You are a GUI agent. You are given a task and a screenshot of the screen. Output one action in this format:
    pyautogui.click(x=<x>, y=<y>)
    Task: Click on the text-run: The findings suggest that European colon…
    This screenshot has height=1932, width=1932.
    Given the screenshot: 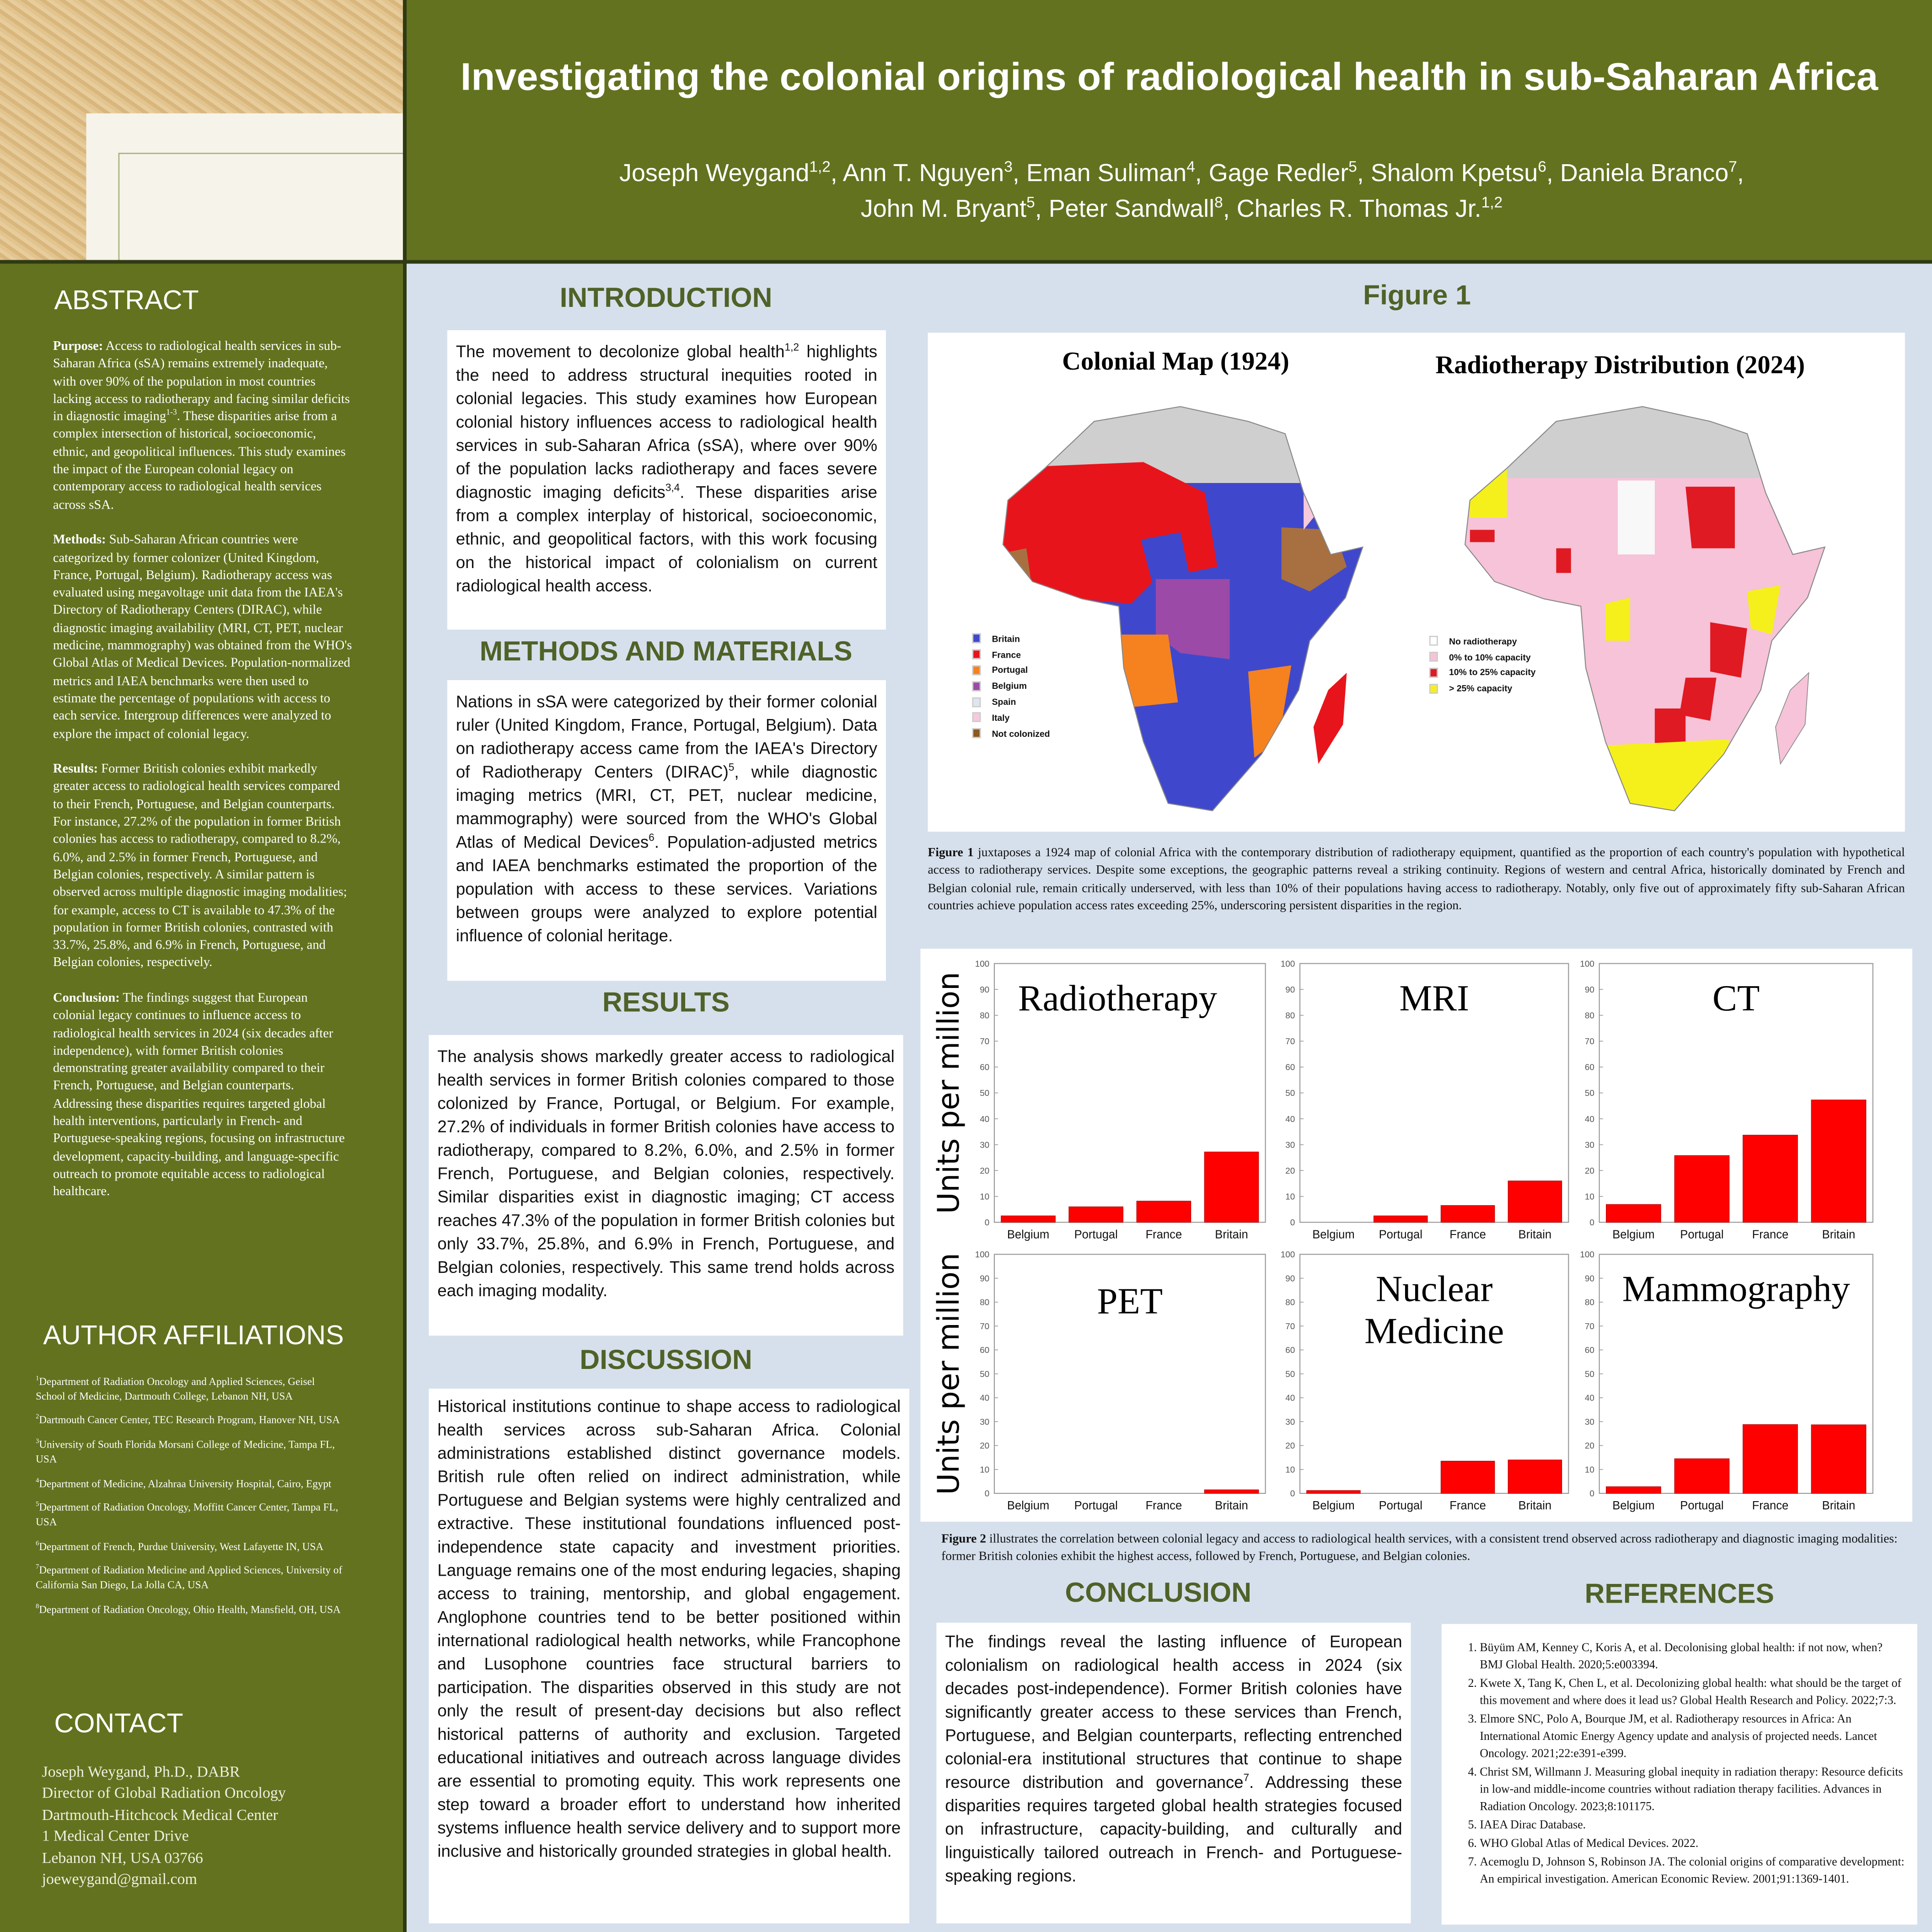 What is the action you would take?
    pyautogui.click(x=199, y=1096)
    